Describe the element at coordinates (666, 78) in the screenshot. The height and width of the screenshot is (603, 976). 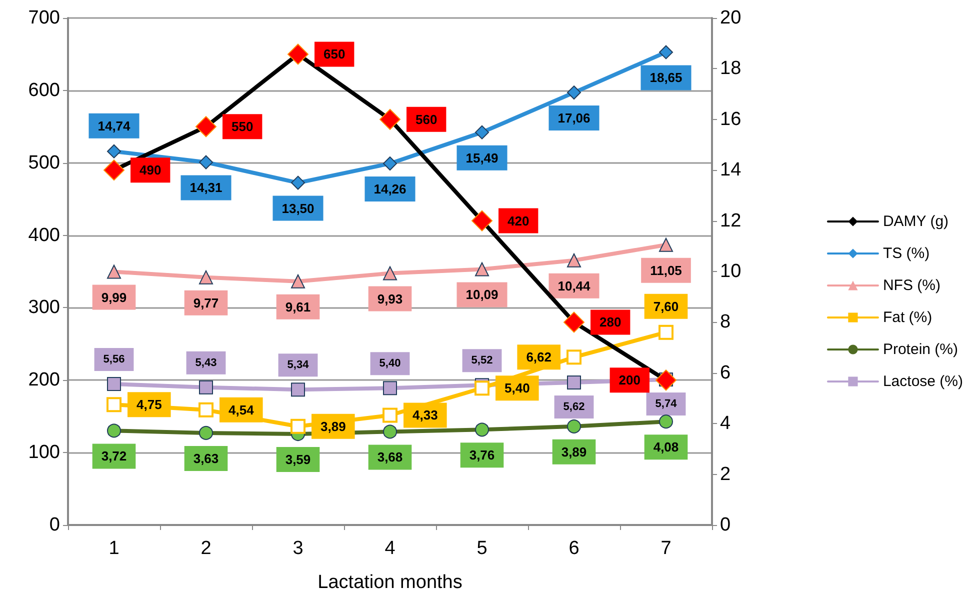
I see `data-label: 18,65` at that location.